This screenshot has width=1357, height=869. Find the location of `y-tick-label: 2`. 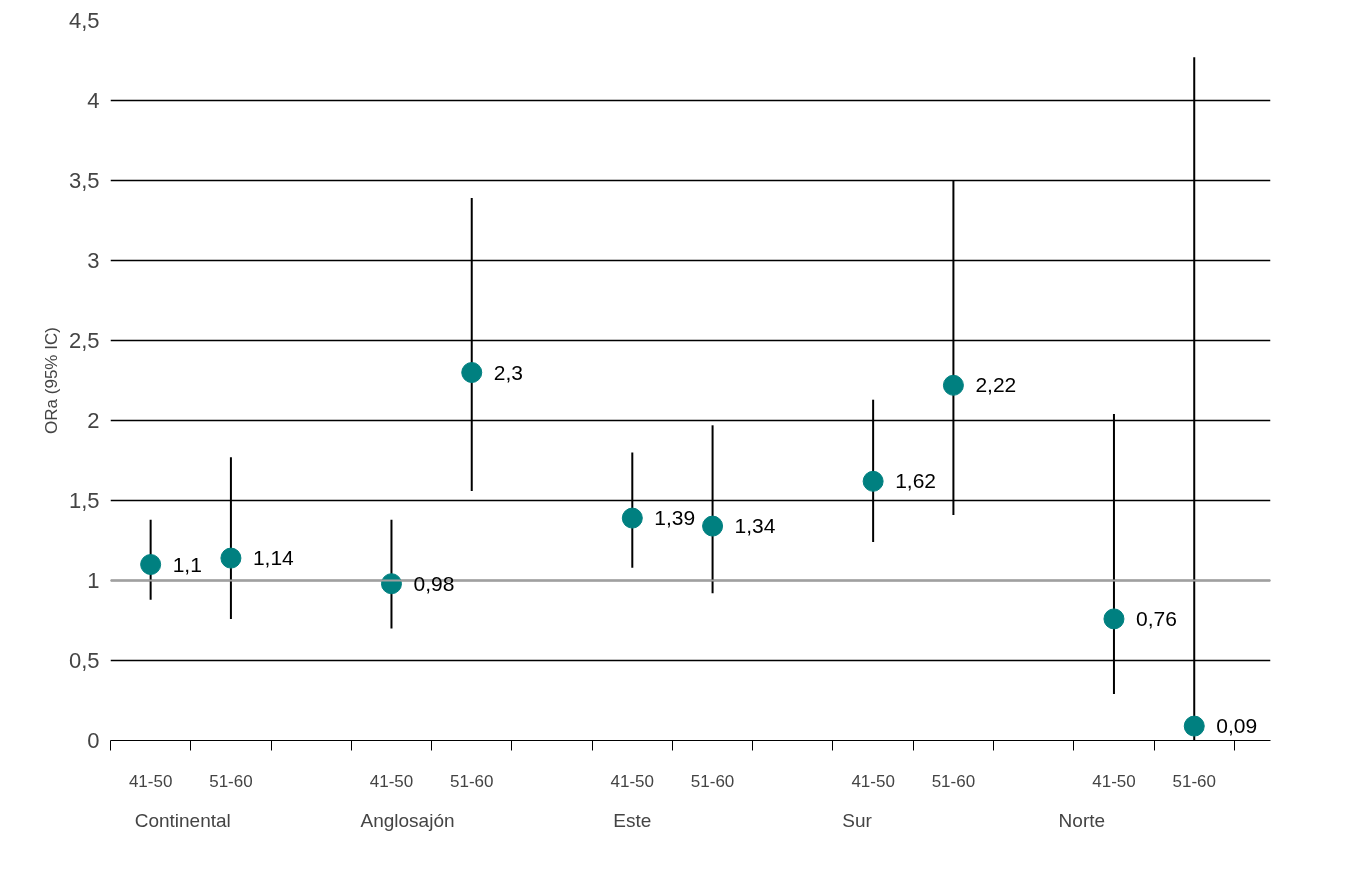

y-tick-label: 2 is located at coordinates (93, 420).